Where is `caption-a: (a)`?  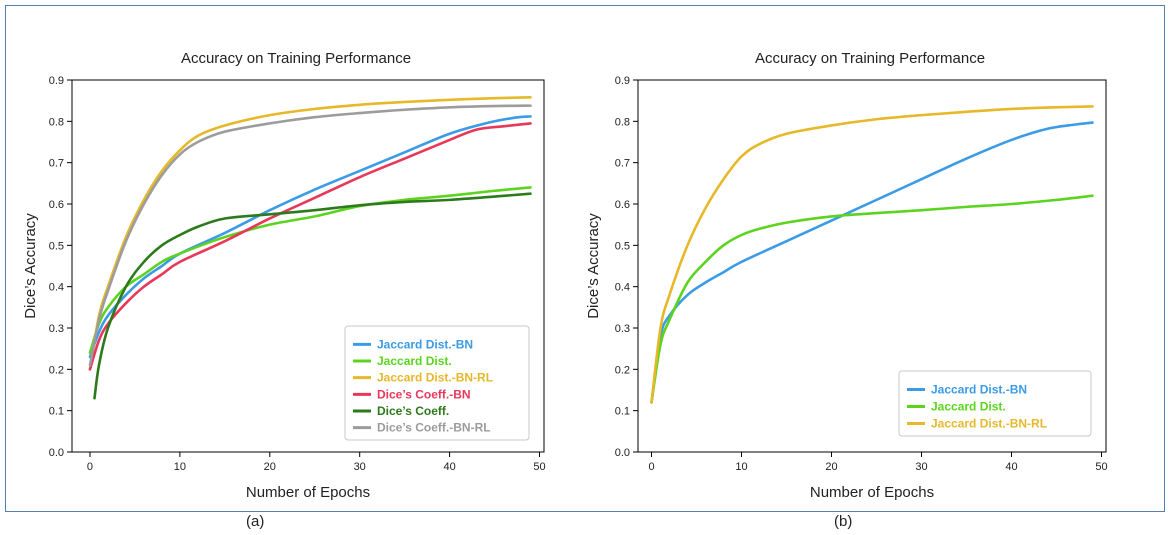 caption-a: (a) is located at coordinates (255, 521).